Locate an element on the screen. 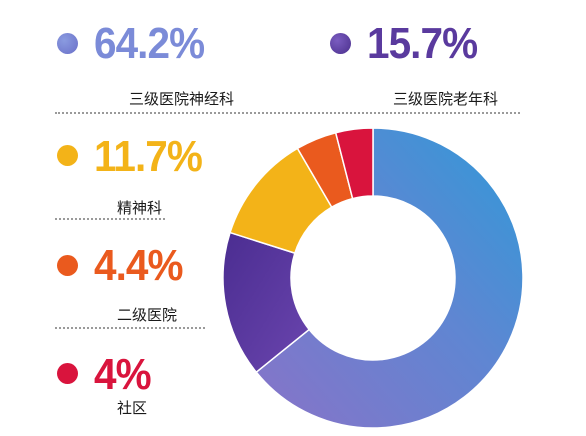 The height and width of the screenshot is (436, 586). legend-label-community: 社区 is located at coordinates (132, 408).